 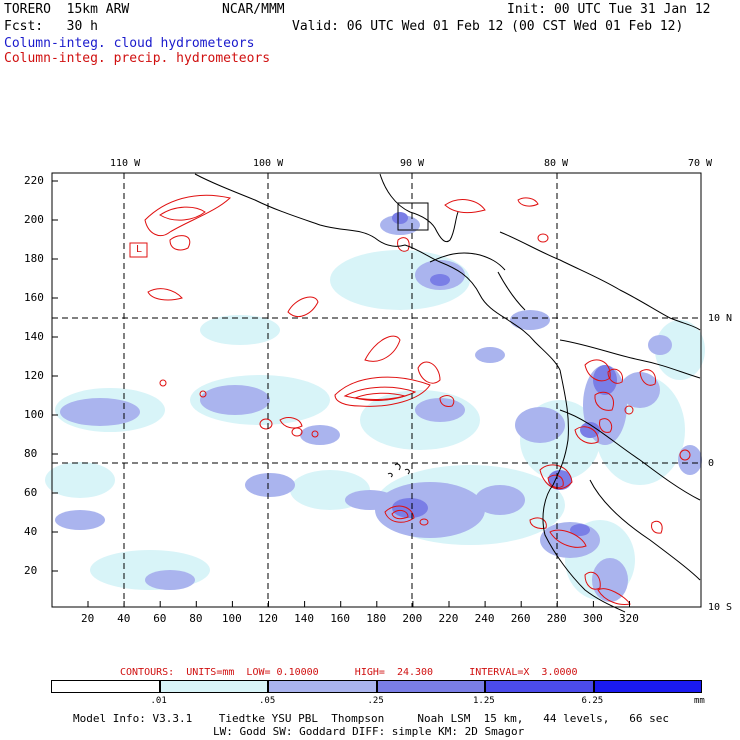 I want to click on x-tick-label: 20, so click(x=88, y=618).